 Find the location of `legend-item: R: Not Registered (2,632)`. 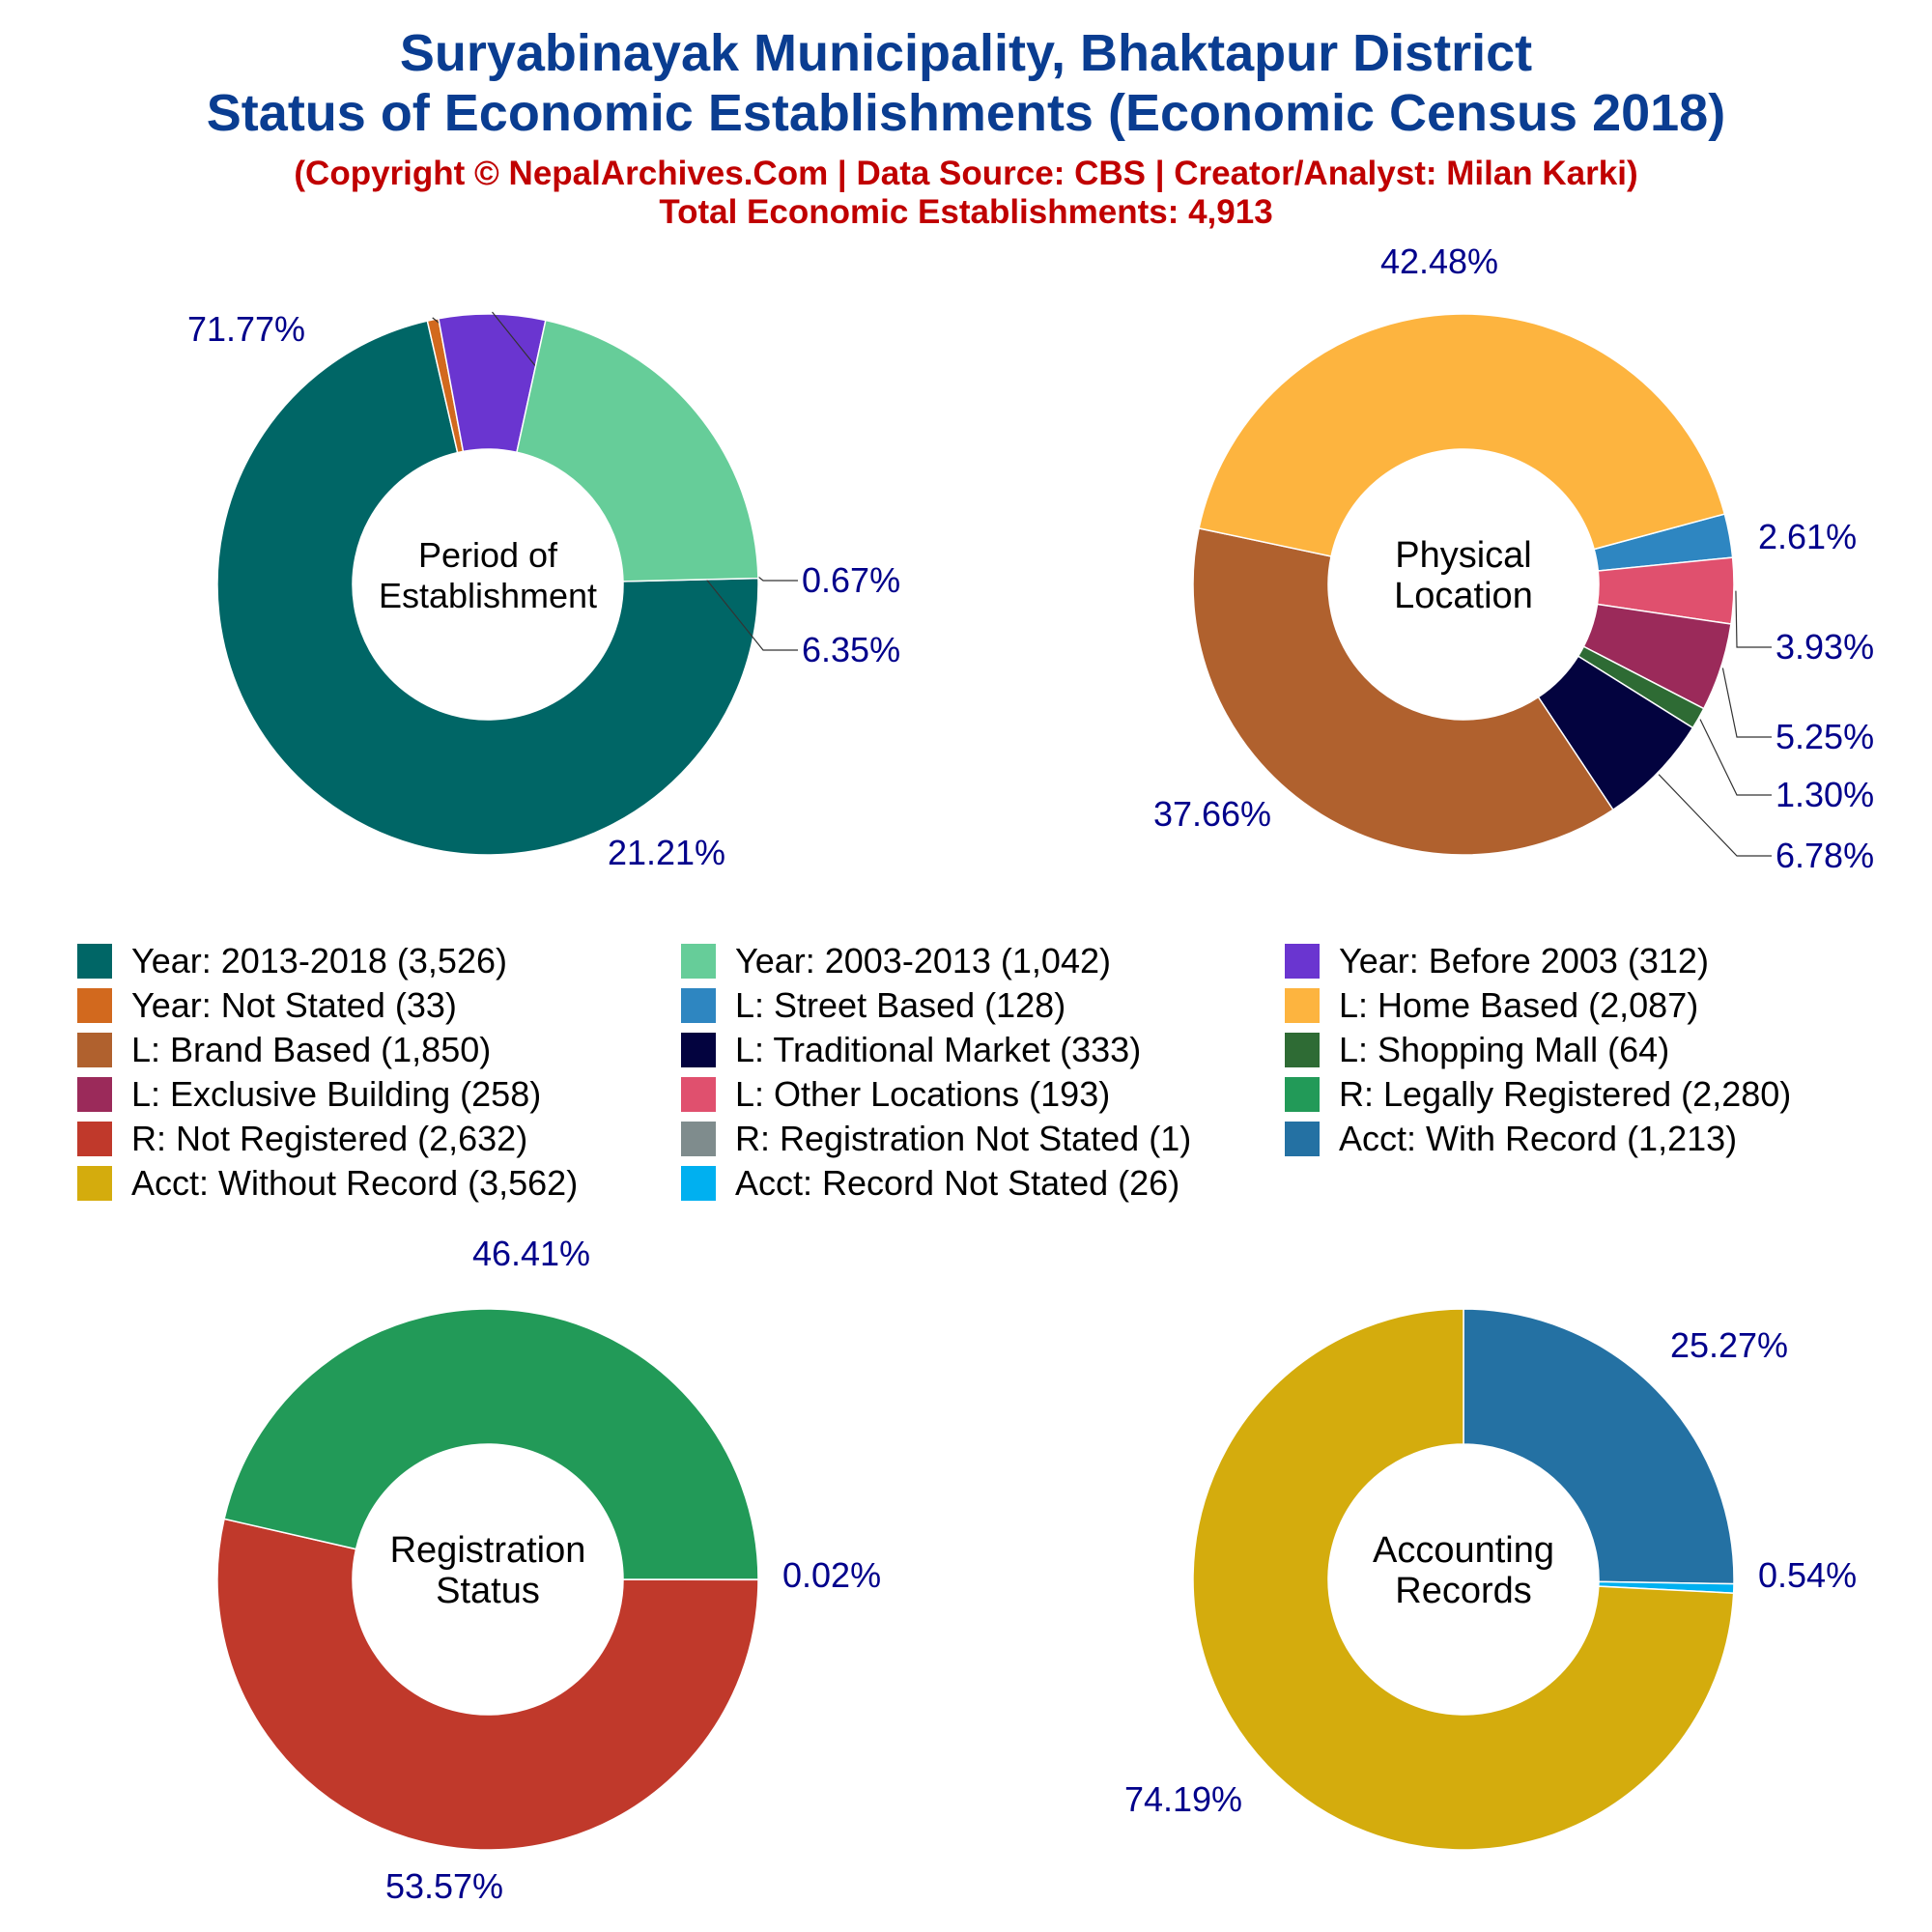

legend-item: R: Not Registered (2,632) is located at coordinates (302, 1138).